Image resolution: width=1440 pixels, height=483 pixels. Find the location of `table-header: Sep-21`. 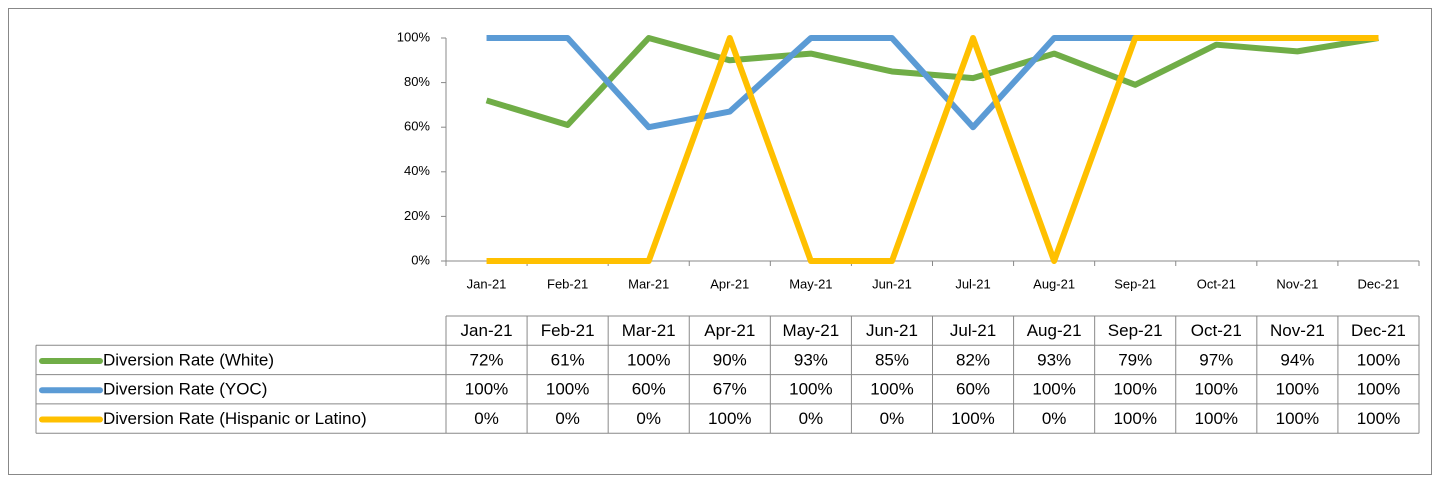

table-header: Sep-21 is located at coordinates (1135, 330).